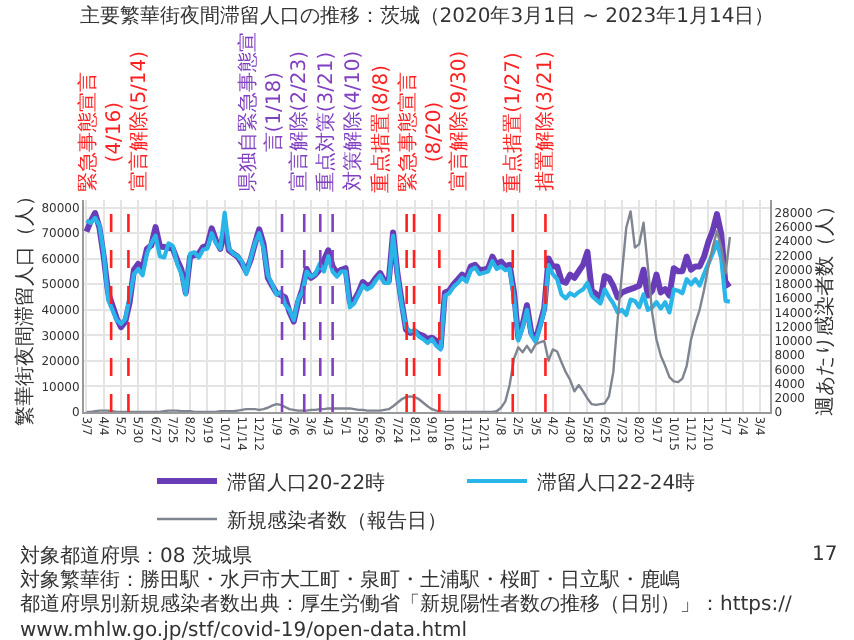  I want to click on legend-label: 滞留人口20-22時, so click(306, 482).